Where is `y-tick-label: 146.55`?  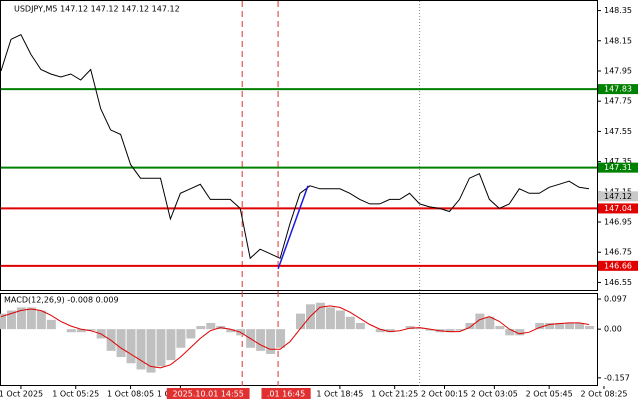 y-tick-label: 146.55 is located at coordinates (618, 282).